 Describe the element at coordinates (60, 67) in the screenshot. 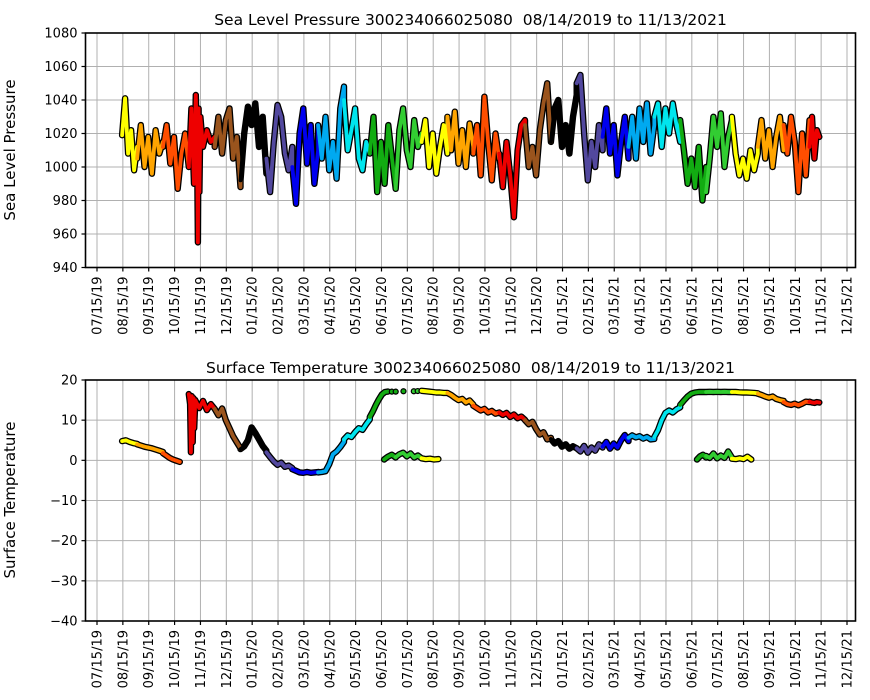

I see `y-tick-label: 1060` at that location.